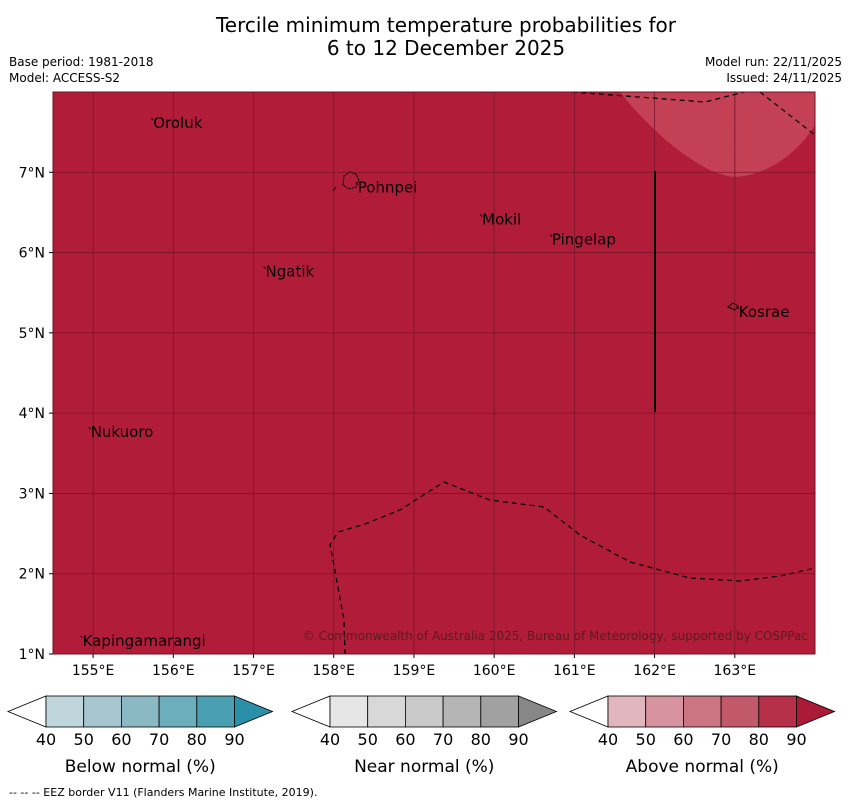 This screenshot has width=850, height=804. I want to click on probability-patch-light, so click(717, 134).